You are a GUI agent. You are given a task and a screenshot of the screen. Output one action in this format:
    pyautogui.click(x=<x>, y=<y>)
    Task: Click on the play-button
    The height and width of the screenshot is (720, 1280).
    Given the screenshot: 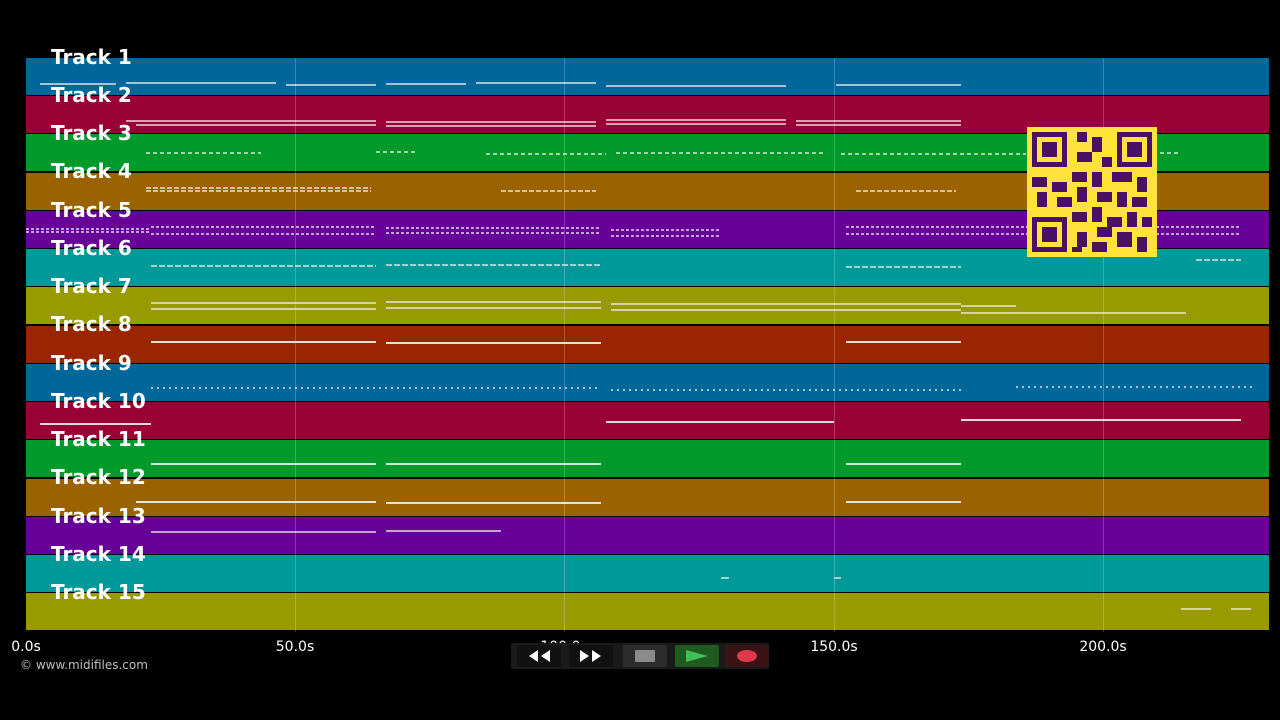 What is the action you would take?
    pyautogui.click(x=697, y=656)
    